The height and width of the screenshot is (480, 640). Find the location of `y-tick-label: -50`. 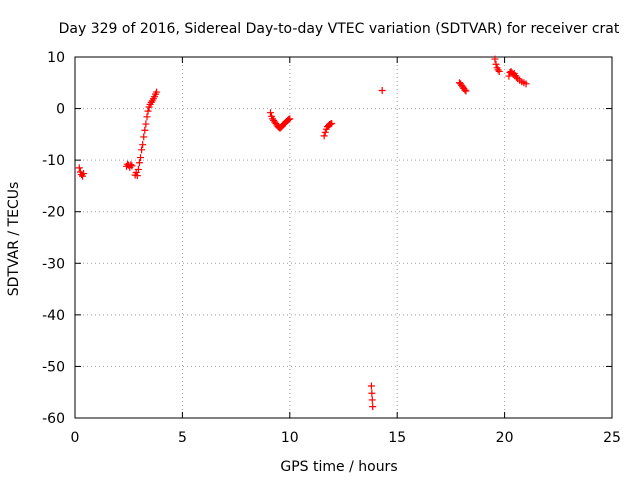

y-tick-label: -50 is located at coordinates (53, 367).